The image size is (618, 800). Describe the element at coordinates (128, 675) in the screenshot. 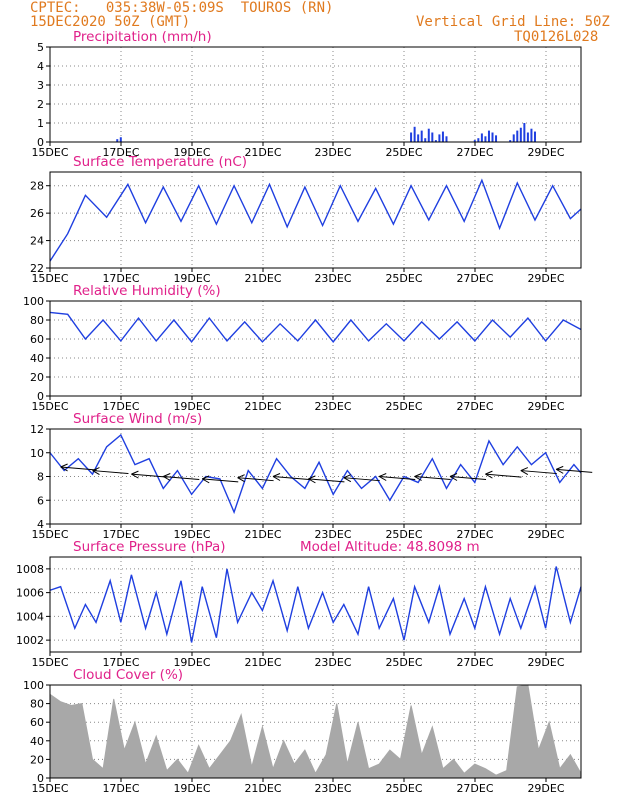

I see `panel-title: Cloud Cover (%)` at that location.